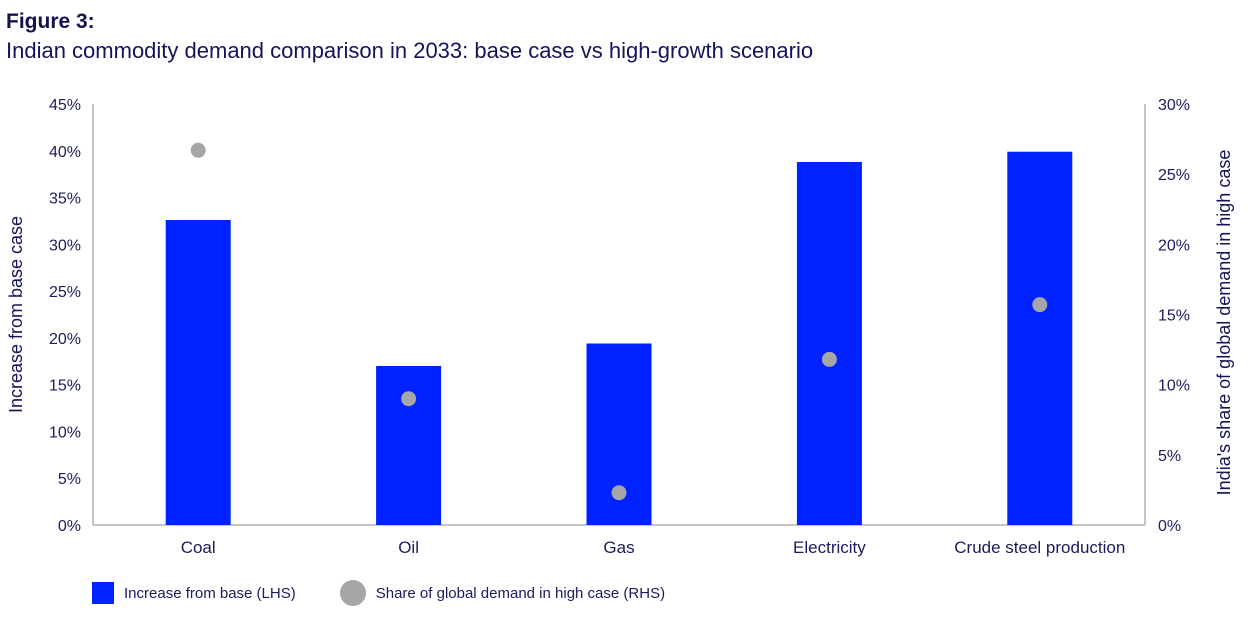 This screenshot has height=617, width=1248. What do you see at coordinates (198, 372) in the screenshot?
I see `bar-coal` at bounding box center [198, 372].